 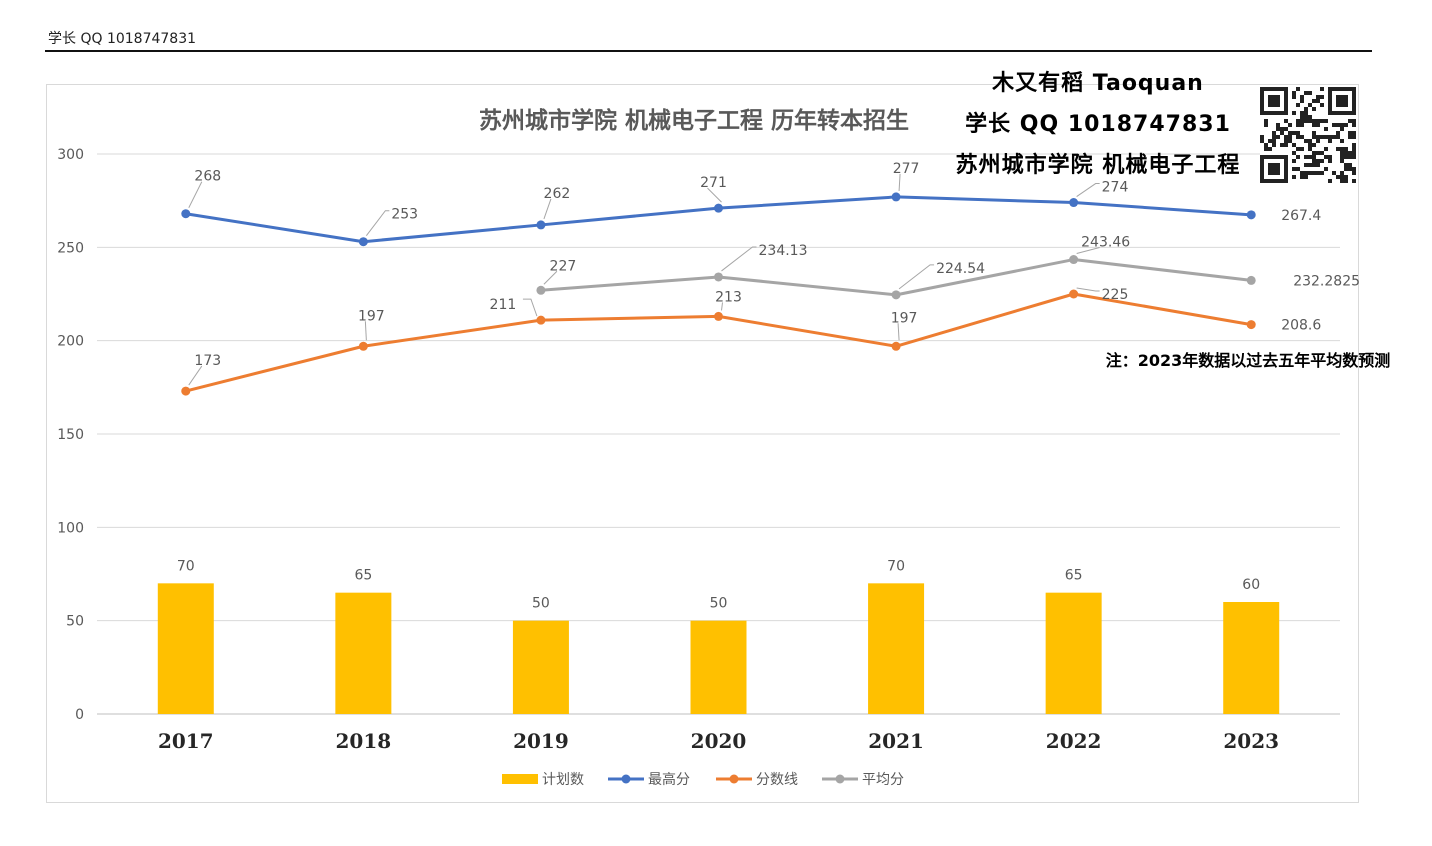 What do you see at coordinates (883, 780) in the screenshot?
I see `legend-label: 平均分` at bounding box center [883, 780].